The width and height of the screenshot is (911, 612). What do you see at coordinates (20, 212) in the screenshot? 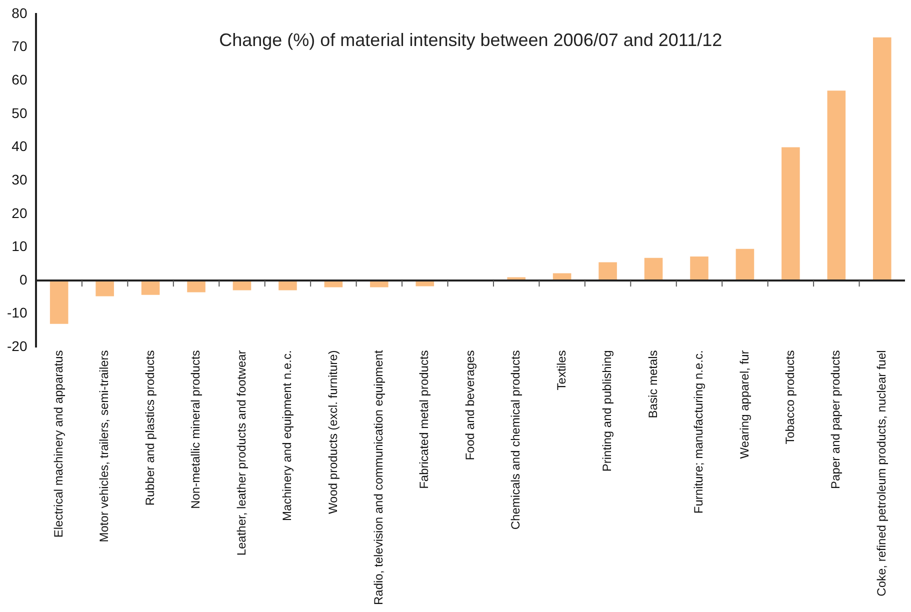
I see `y-tick-label: 20` at bounding box center [20, 212].